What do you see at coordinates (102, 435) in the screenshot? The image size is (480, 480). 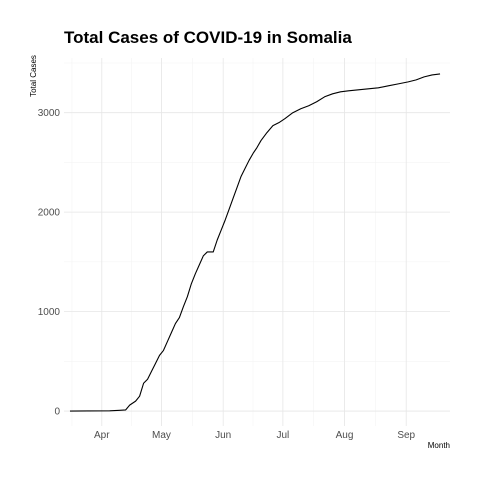 I see `x-tick-label: Apr` at bounding box center [102, 435].